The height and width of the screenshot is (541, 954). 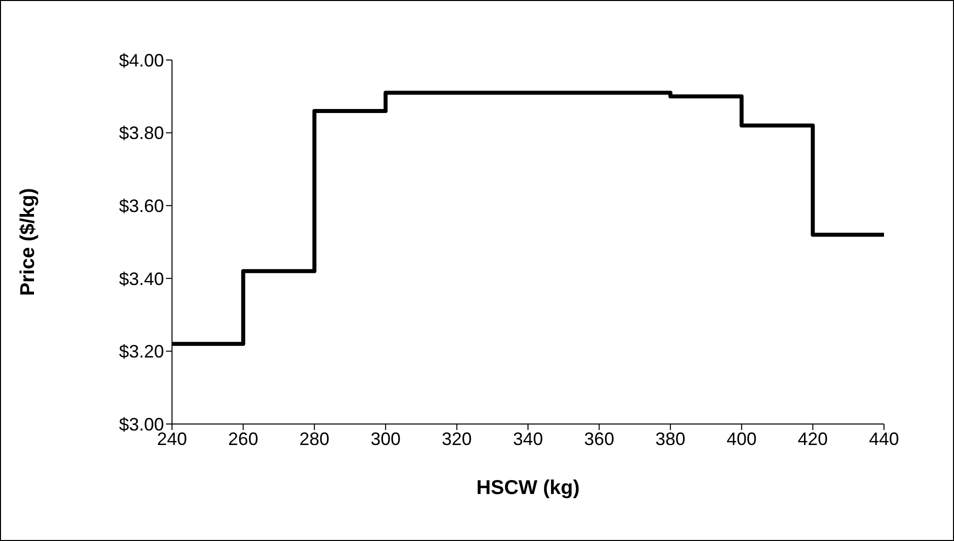 I want to click on x-tick-label: 380, so click(x=670, y=438).